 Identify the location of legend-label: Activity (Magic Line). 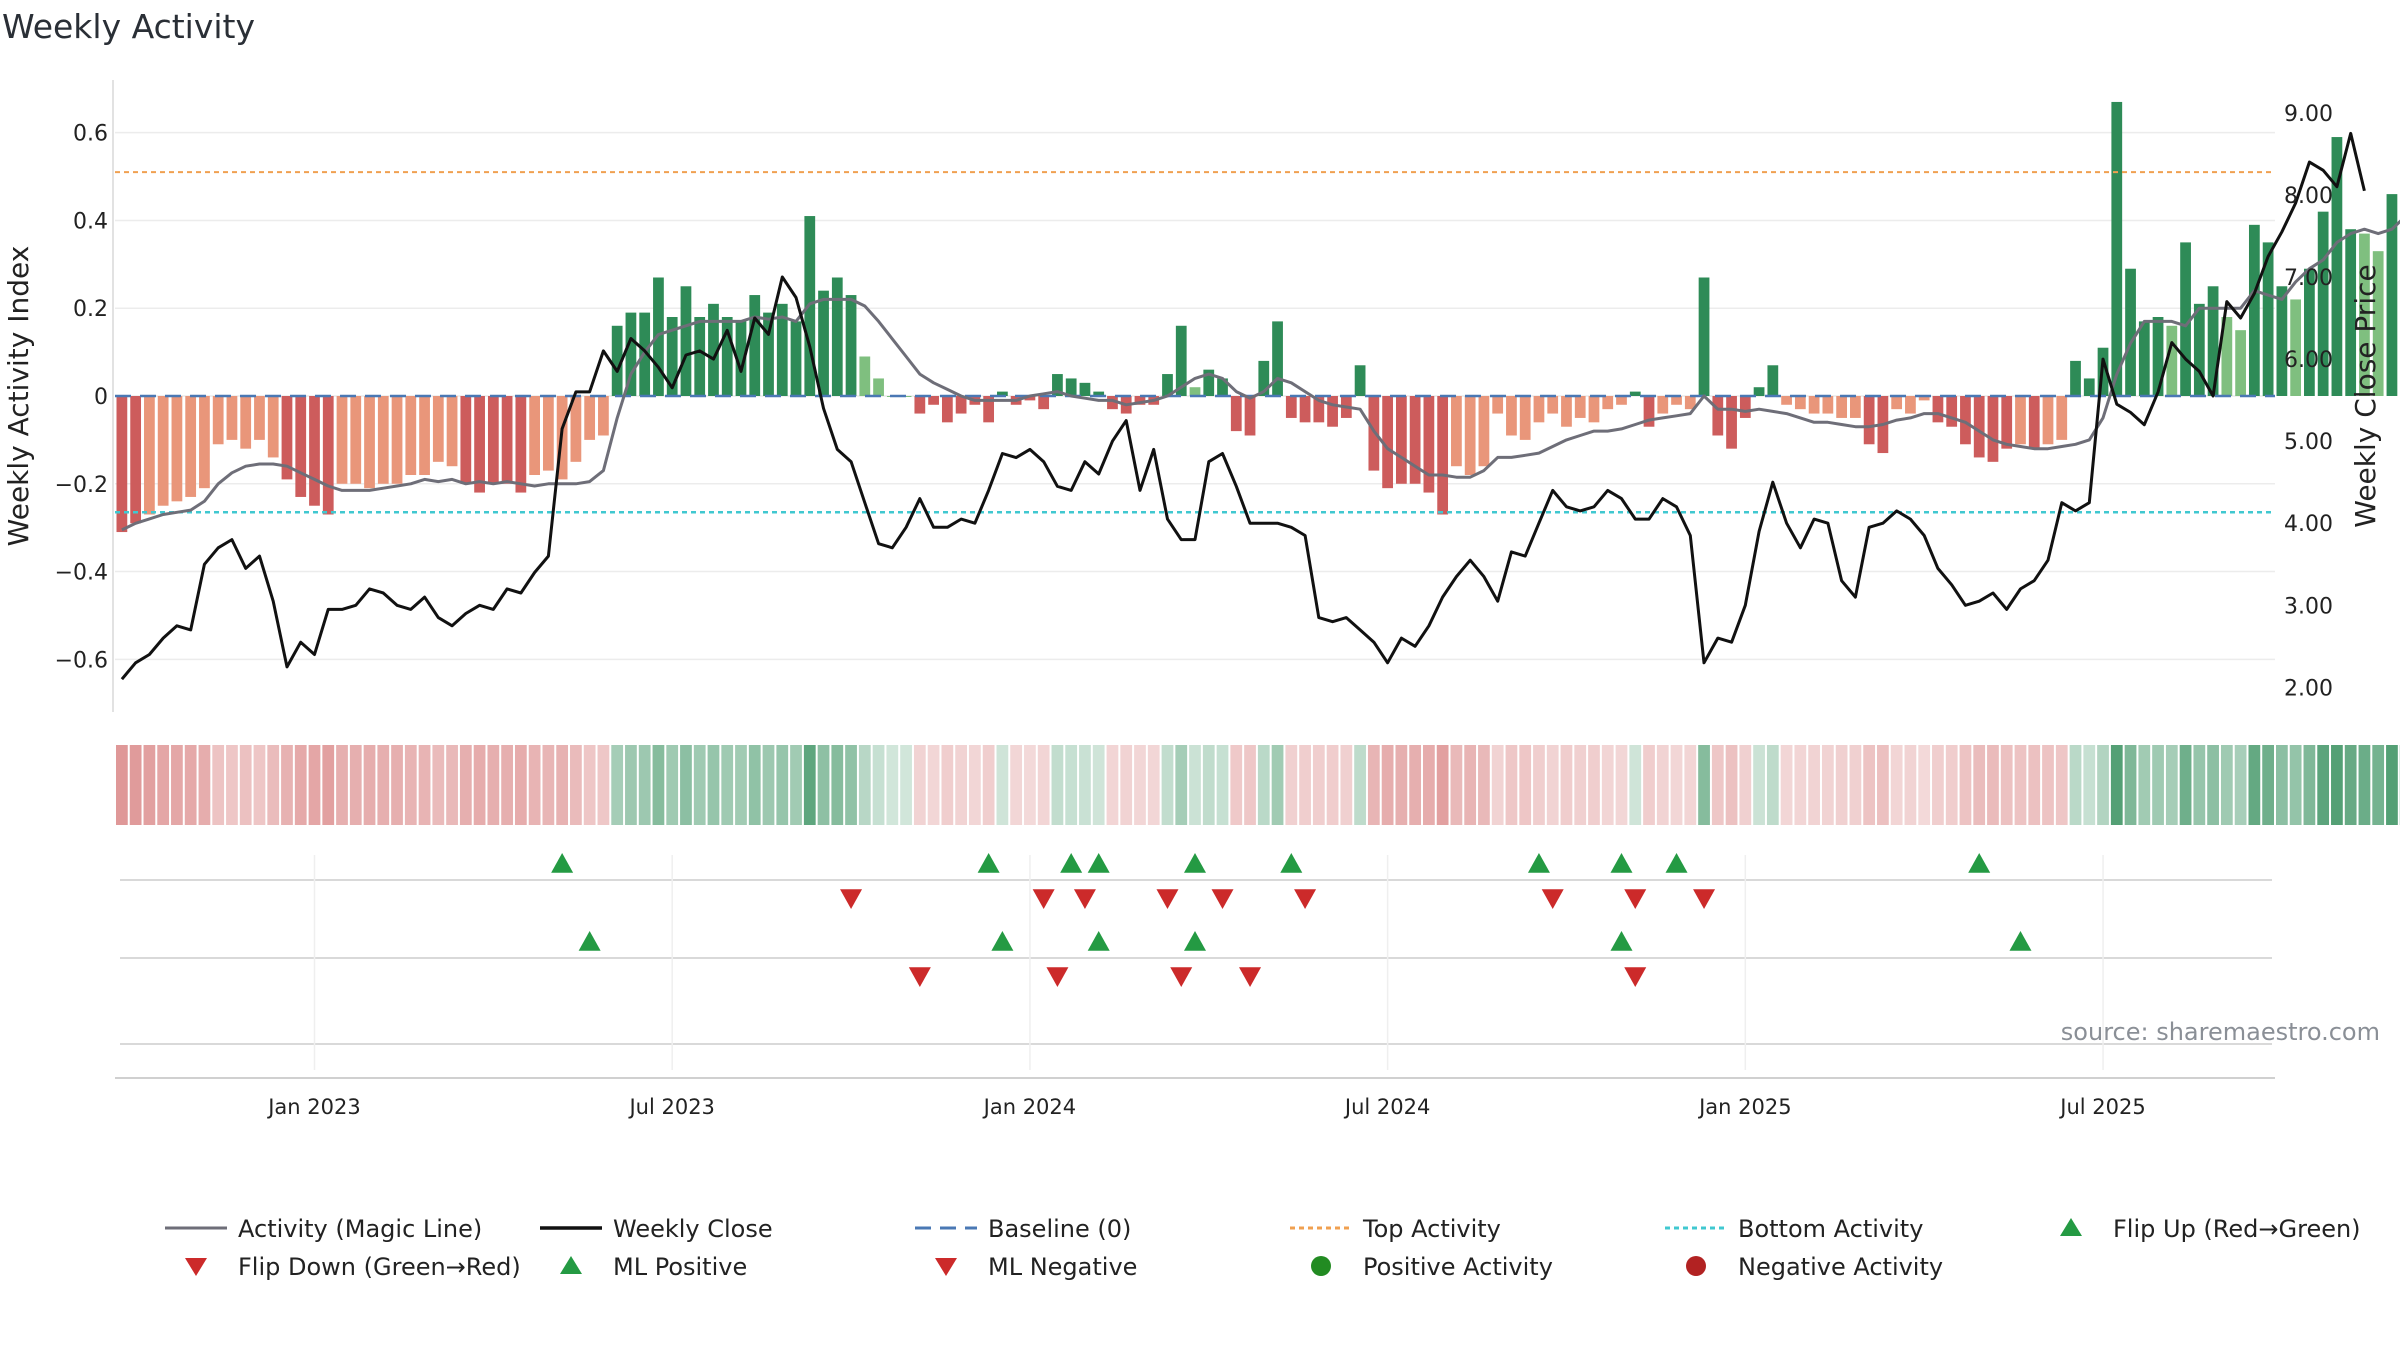
(360, 1229).